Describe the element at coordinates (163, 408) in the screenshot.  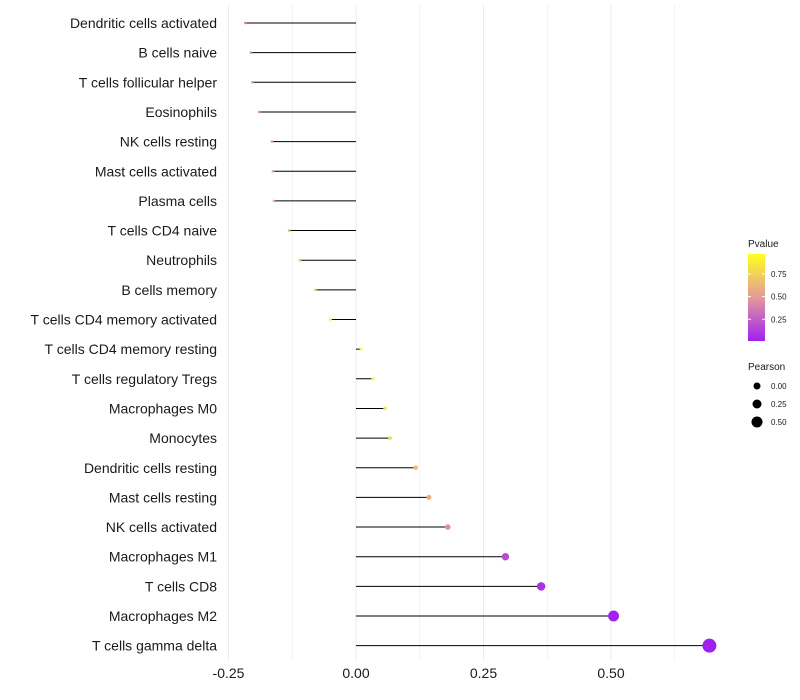
I see `category-label: Macrophages M0` at that location.